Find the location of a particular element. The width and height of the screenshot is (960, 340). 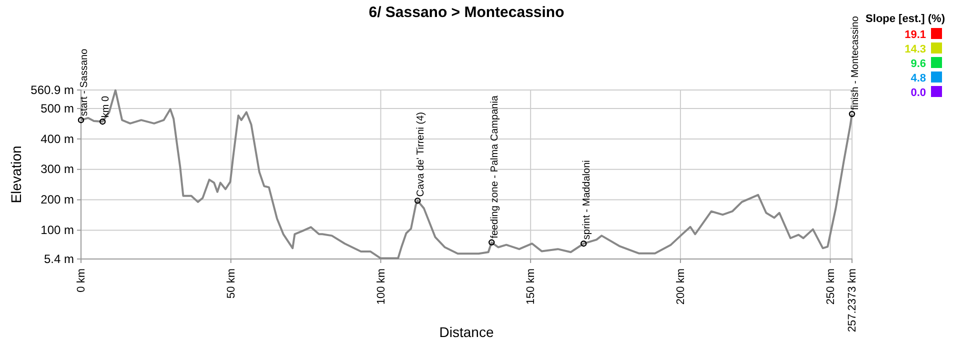

x-tick-label: 200 km is located at coordinates (680, 286).